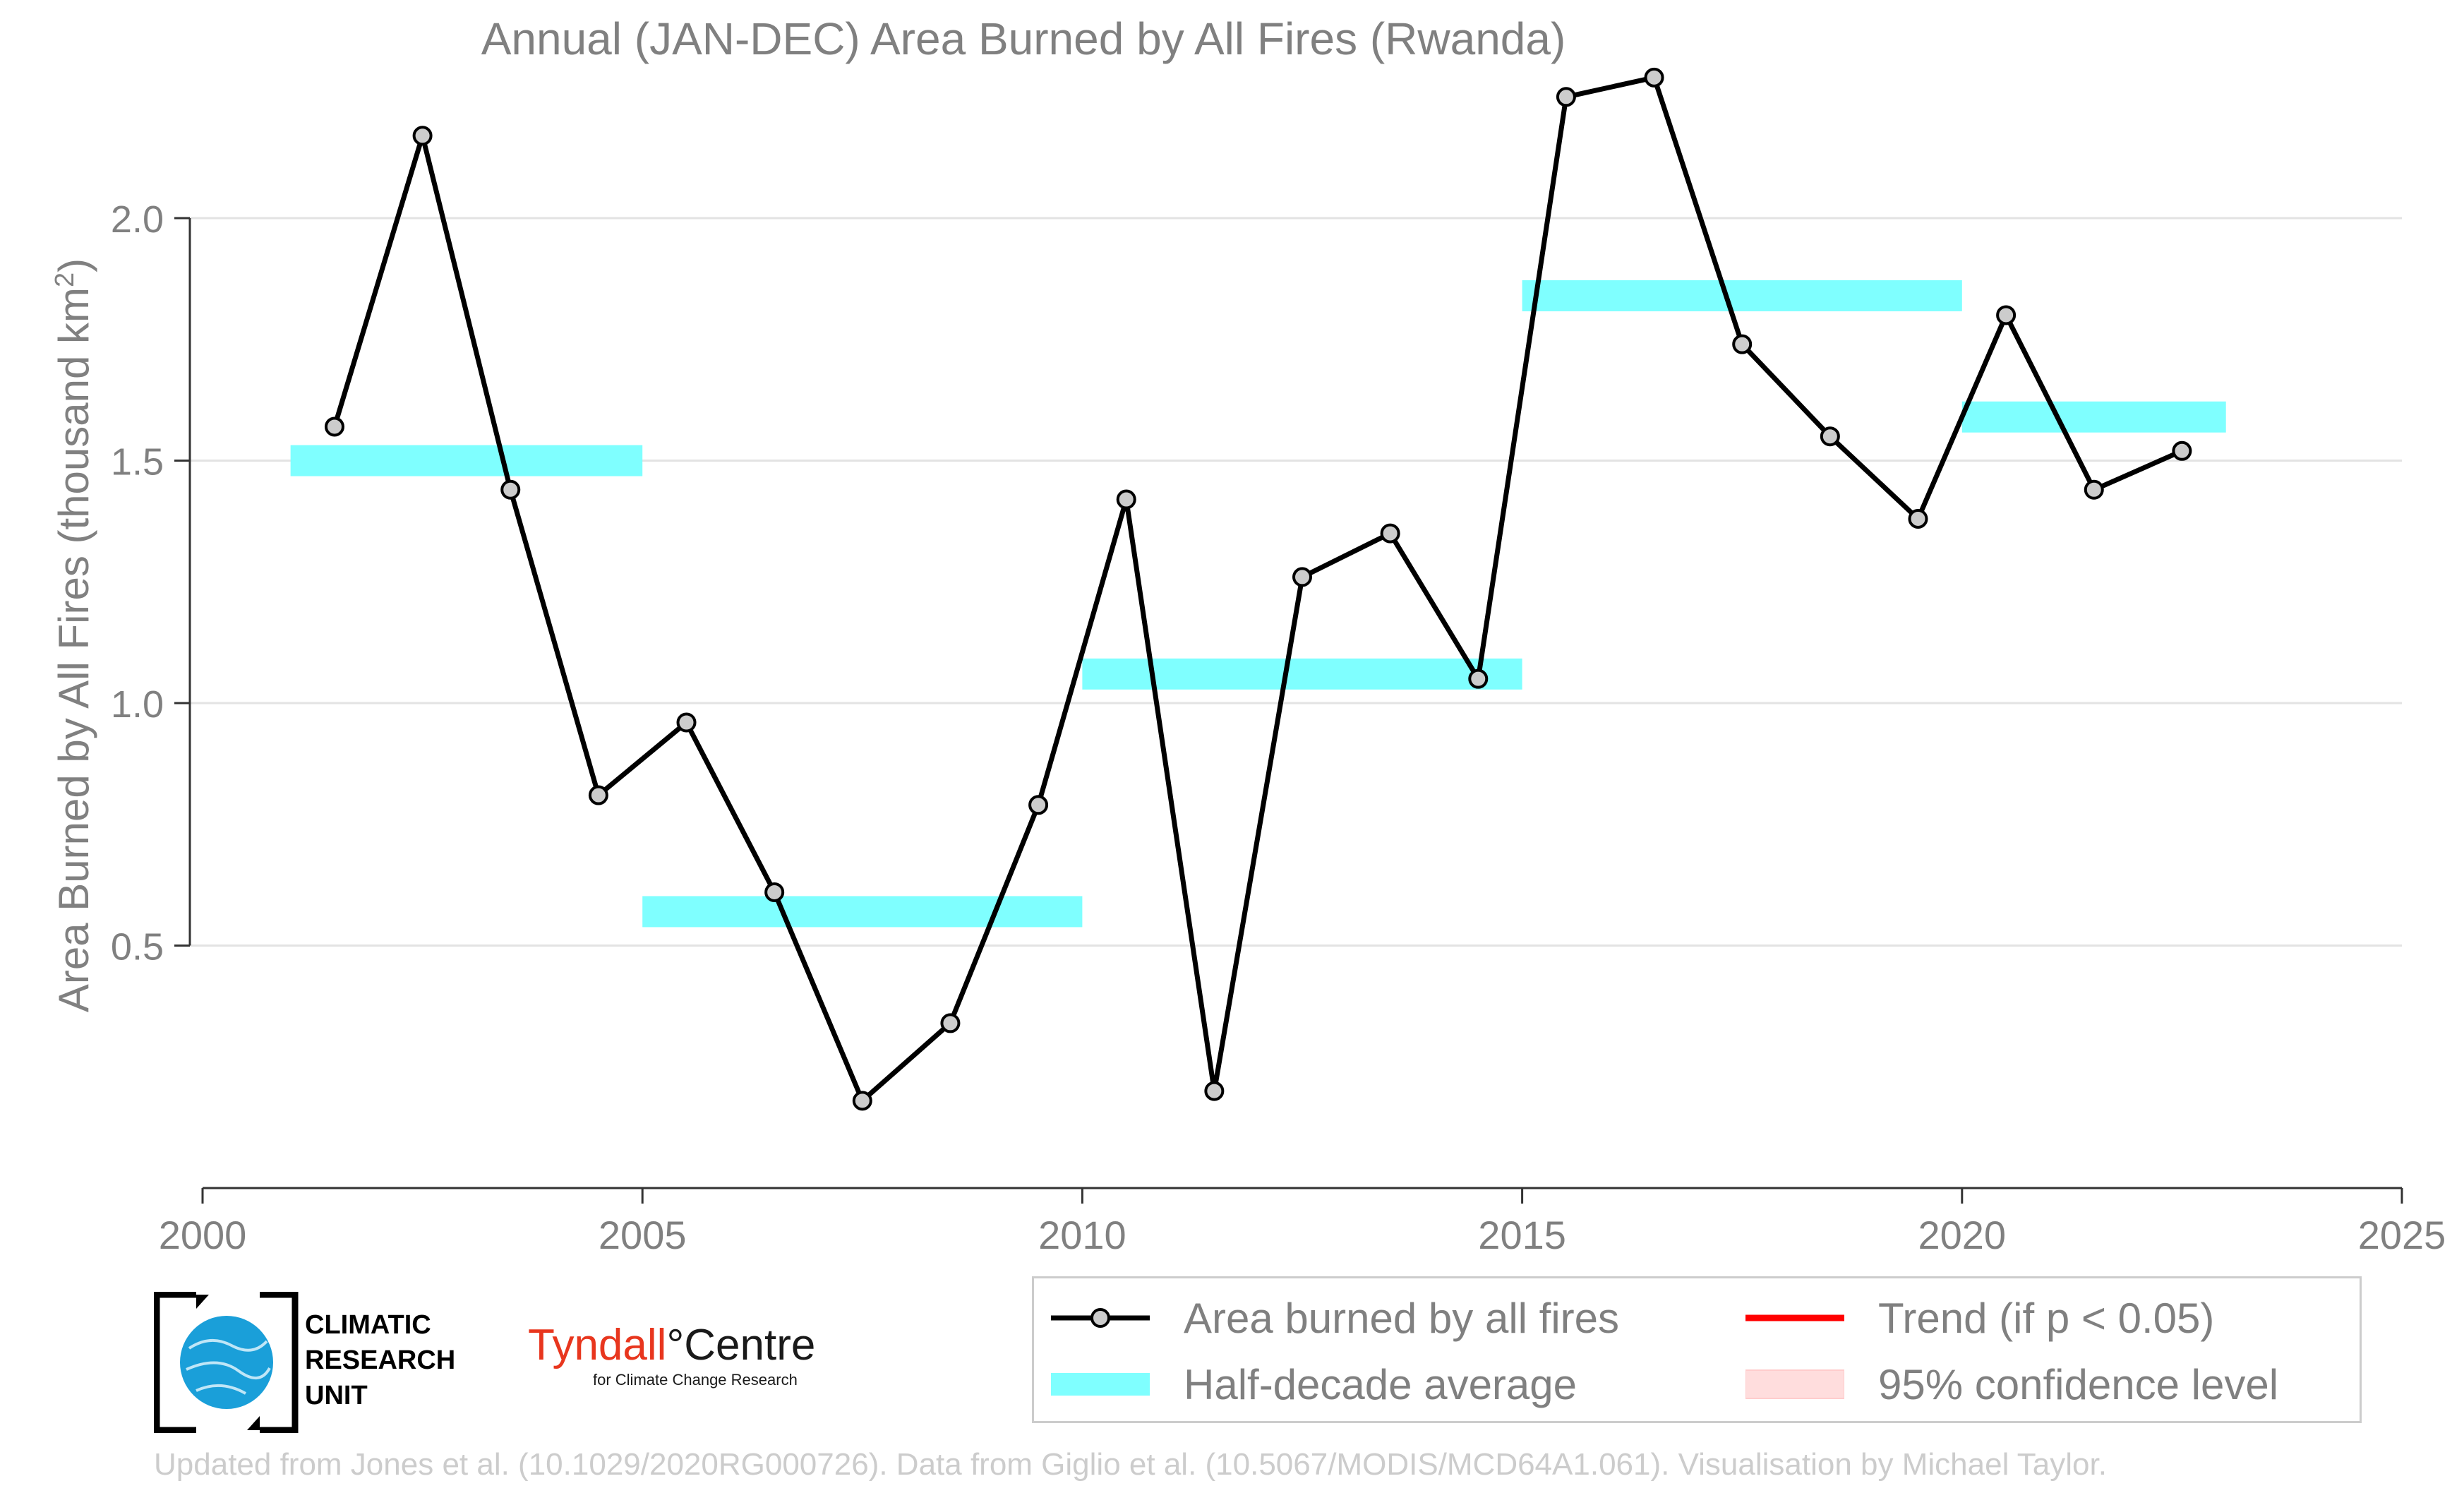 This screenshot has height=1505, width=2464. What do you see at coordinates (226, 1362) in the screenshot?
I see `globe-icon` at bounding box center [226, 1362].